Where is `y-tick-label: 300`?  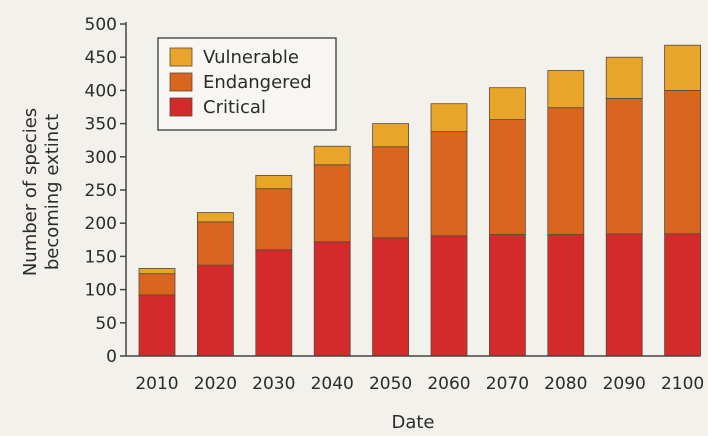 y-tick-label: 300 is located at coordinates (101, 158).